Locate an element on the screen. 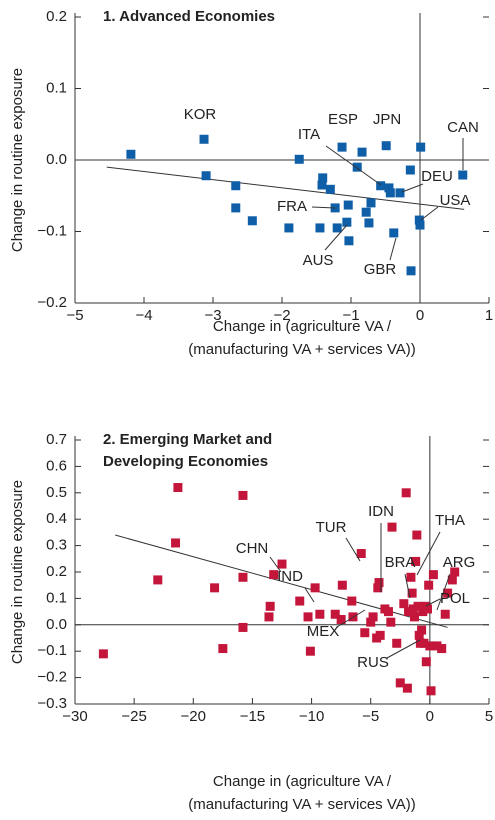 This screenshot has height=820, width=495. x-axis-title: (manufacturing VA + services VA)) is located at coordinates (301, 349).